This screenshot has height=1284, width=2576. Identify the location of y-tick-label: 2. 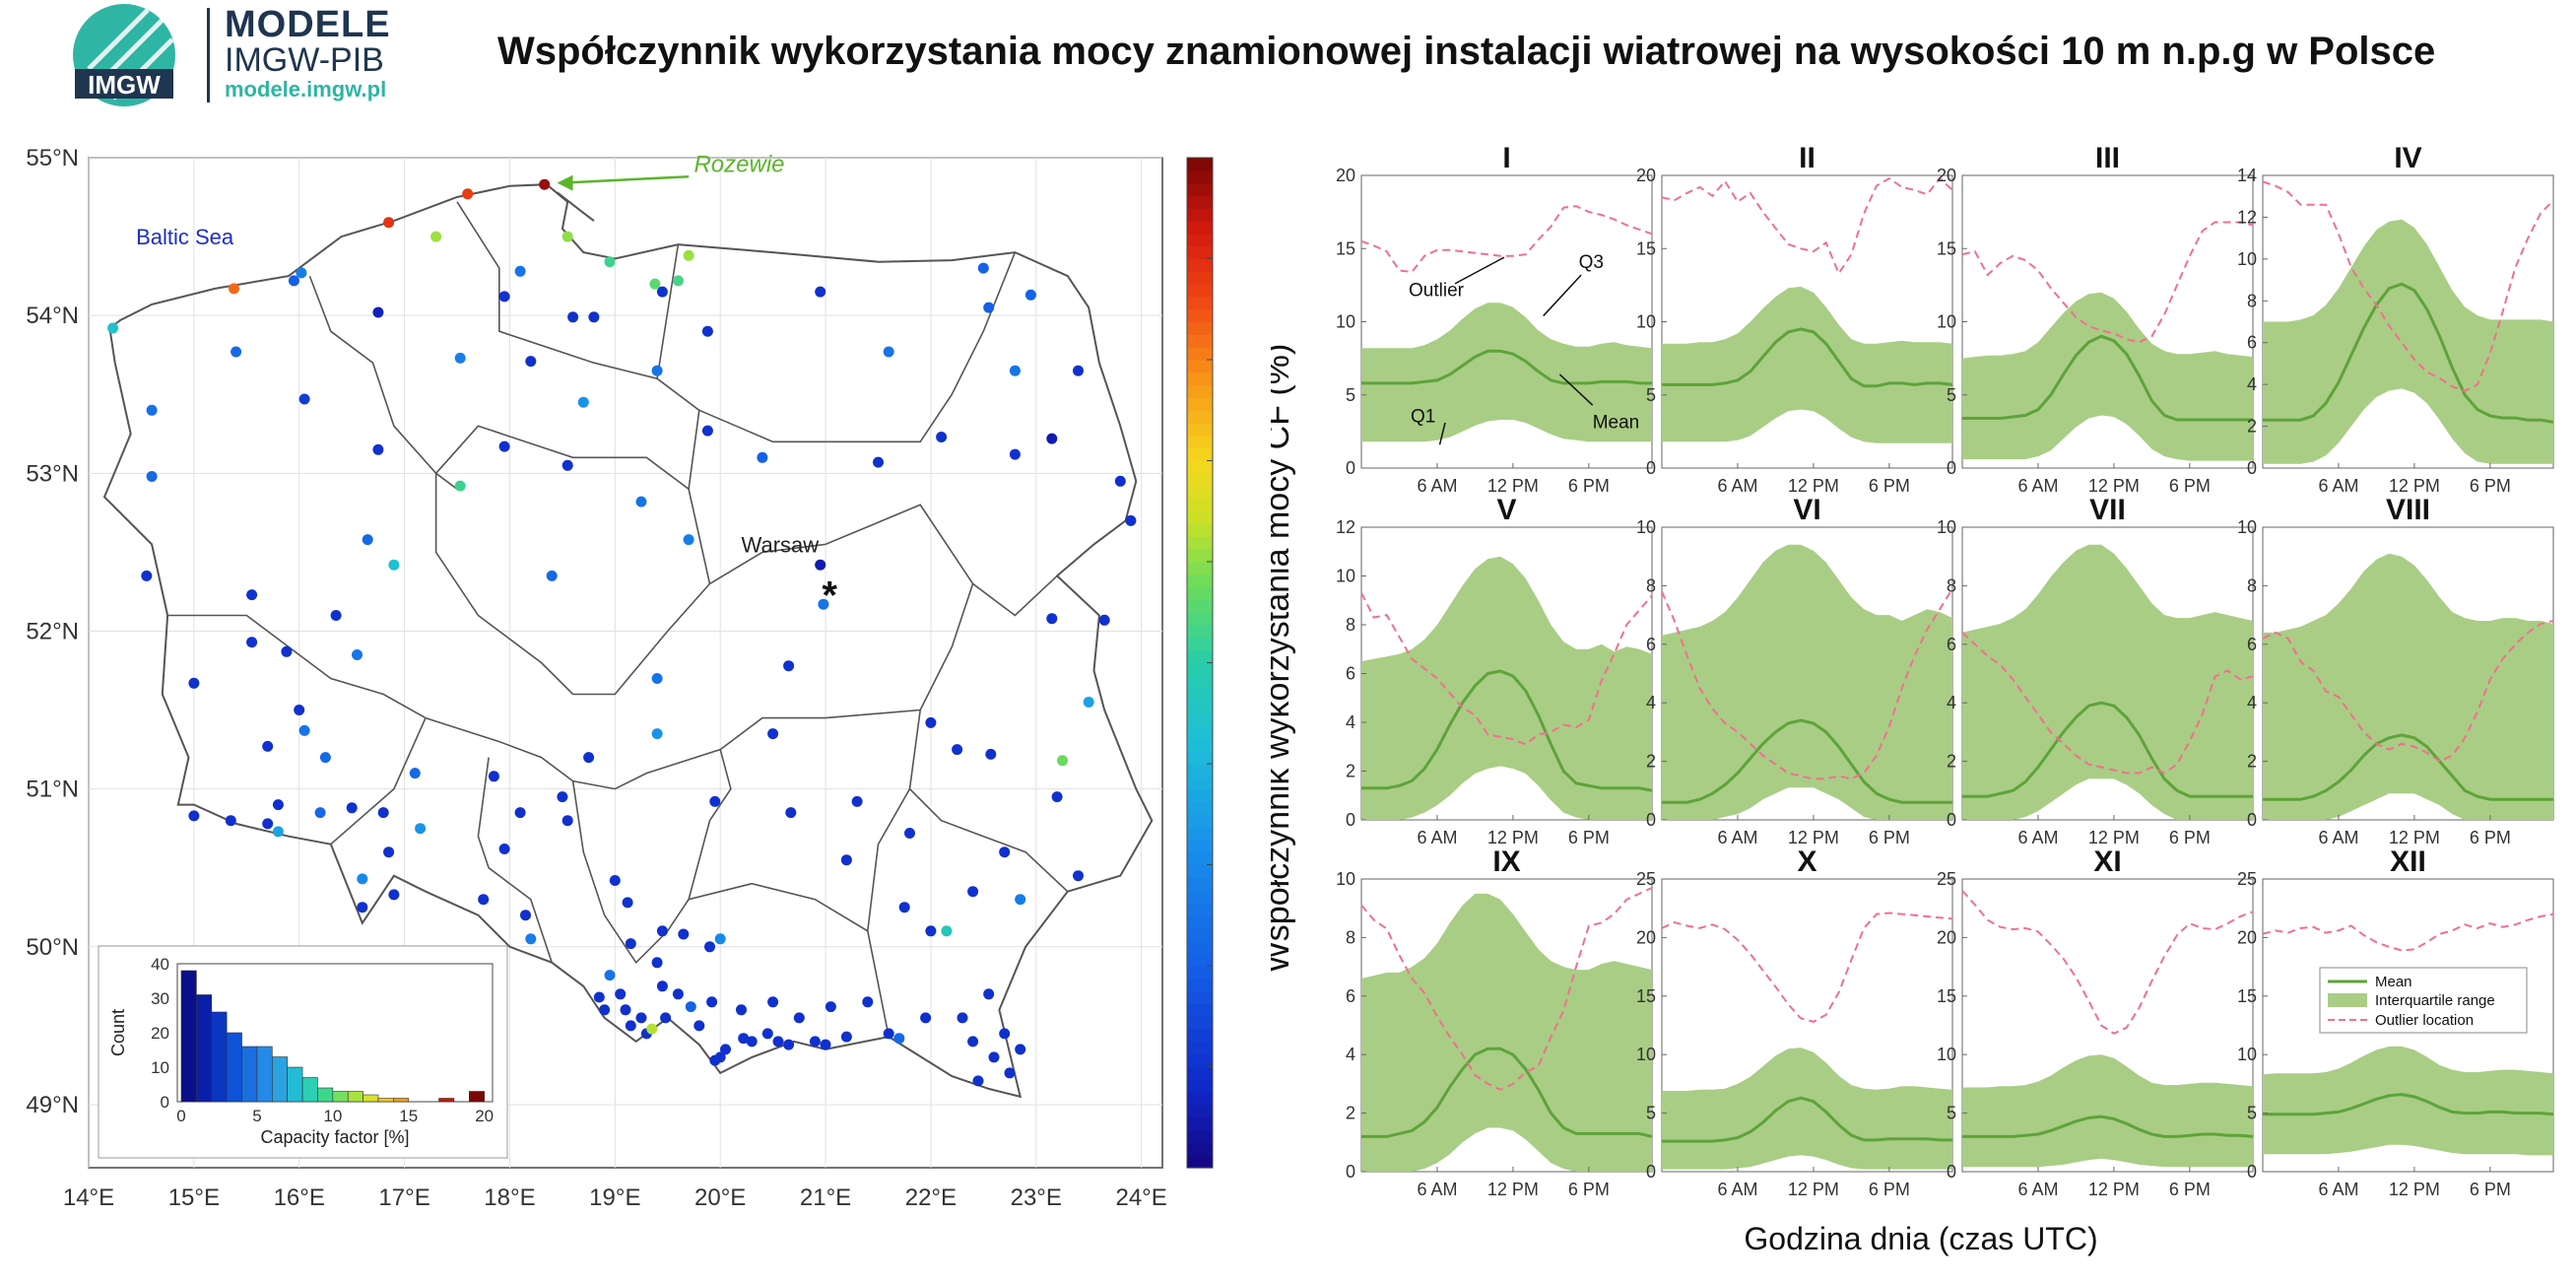
(2252, 427).